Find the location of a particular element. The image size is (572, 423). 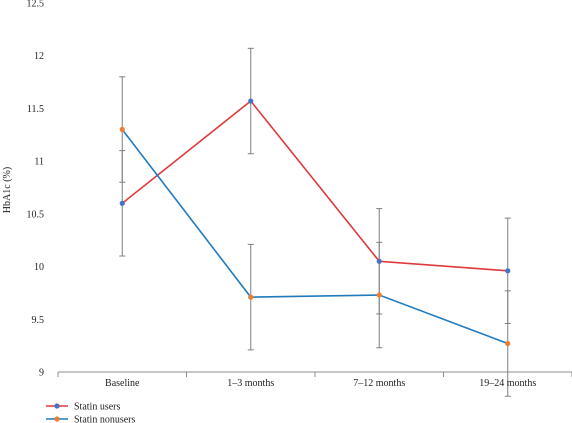

y-tick-label: 10.5 is located at coordinates (36, 214).